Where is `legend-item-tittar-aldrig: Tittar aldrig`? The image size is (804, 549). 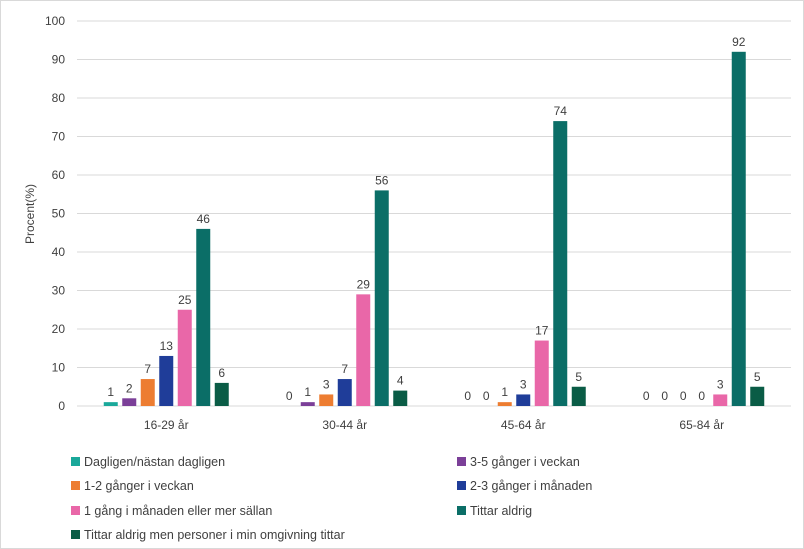 legend-item-tittar-aldrig: Tittar aldrig is located at coordinates (494, 511).